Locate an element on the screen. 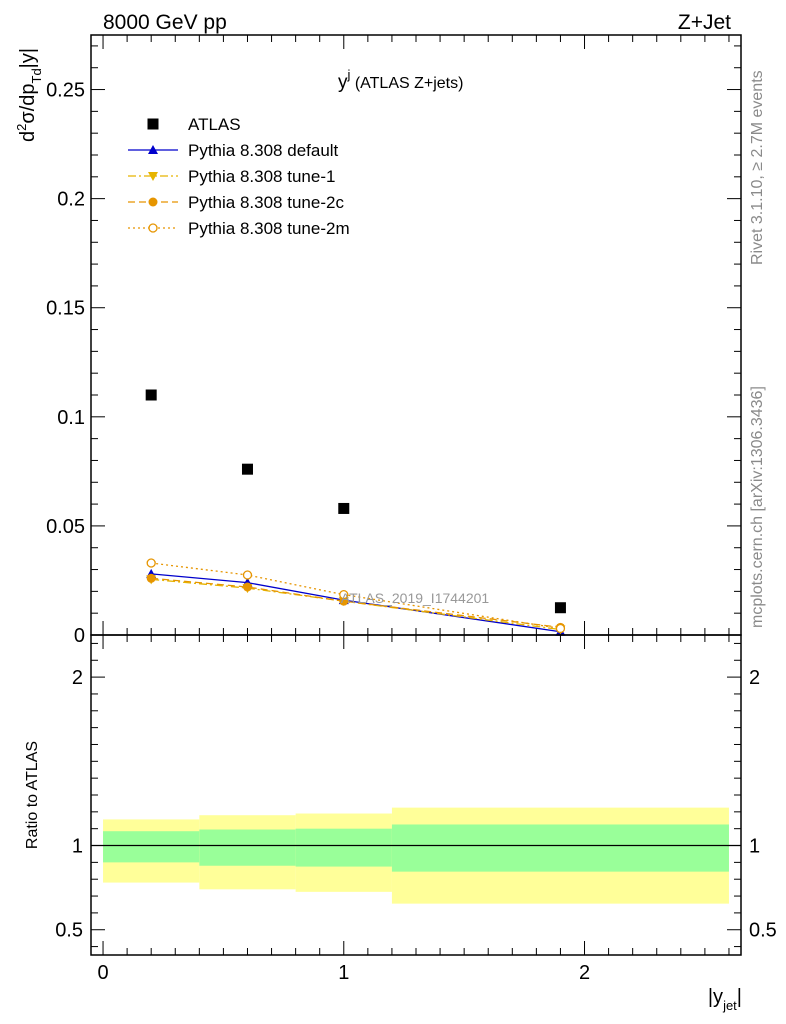 The width and height of the screenshot is (786, 1024). y-axis-label: d2σ/dpTd|y| is located at coordinates (29, 95).